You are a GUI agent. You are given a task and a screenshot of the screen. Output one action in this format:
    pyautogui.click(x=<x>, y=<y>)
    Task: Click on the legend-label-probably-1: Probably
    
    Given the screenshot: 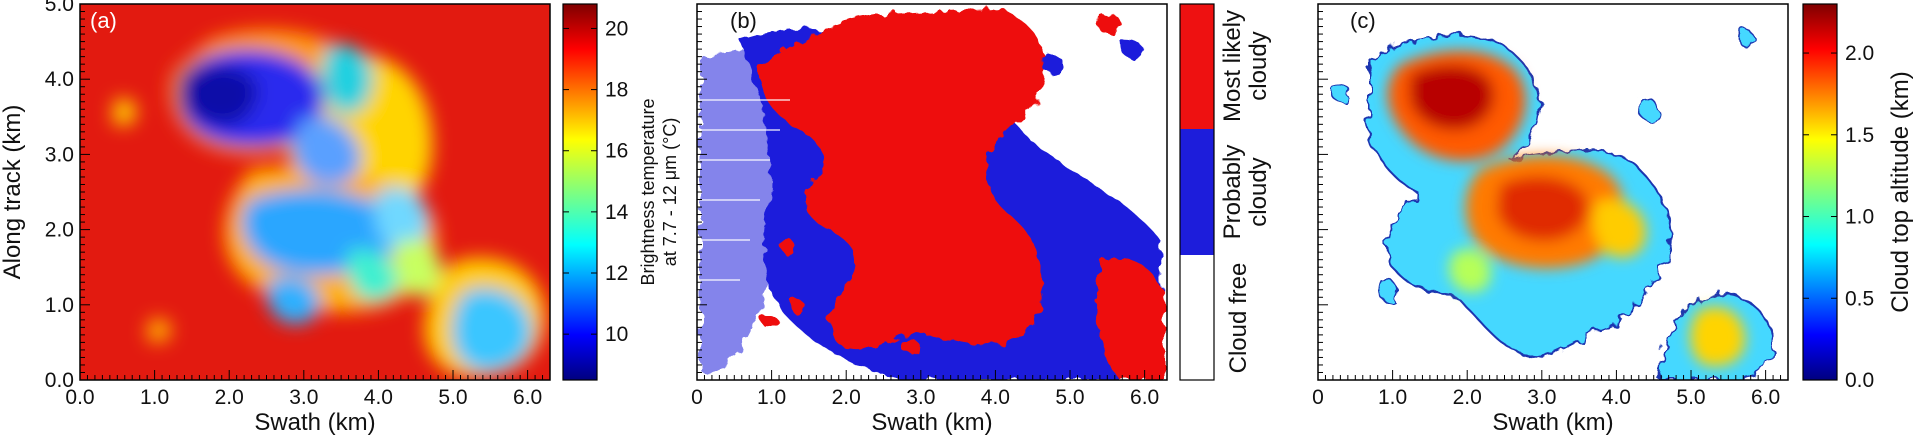 What is the action you would take?
    pyautogui.click(x=1232, y=192)
    